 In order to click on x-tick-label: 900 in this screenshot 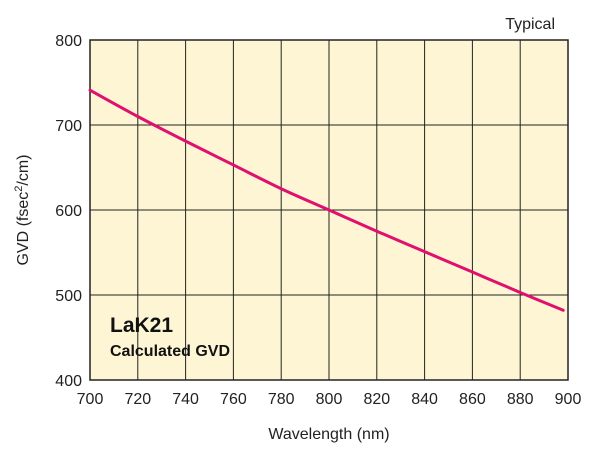, I will do `click(568, 399)`.